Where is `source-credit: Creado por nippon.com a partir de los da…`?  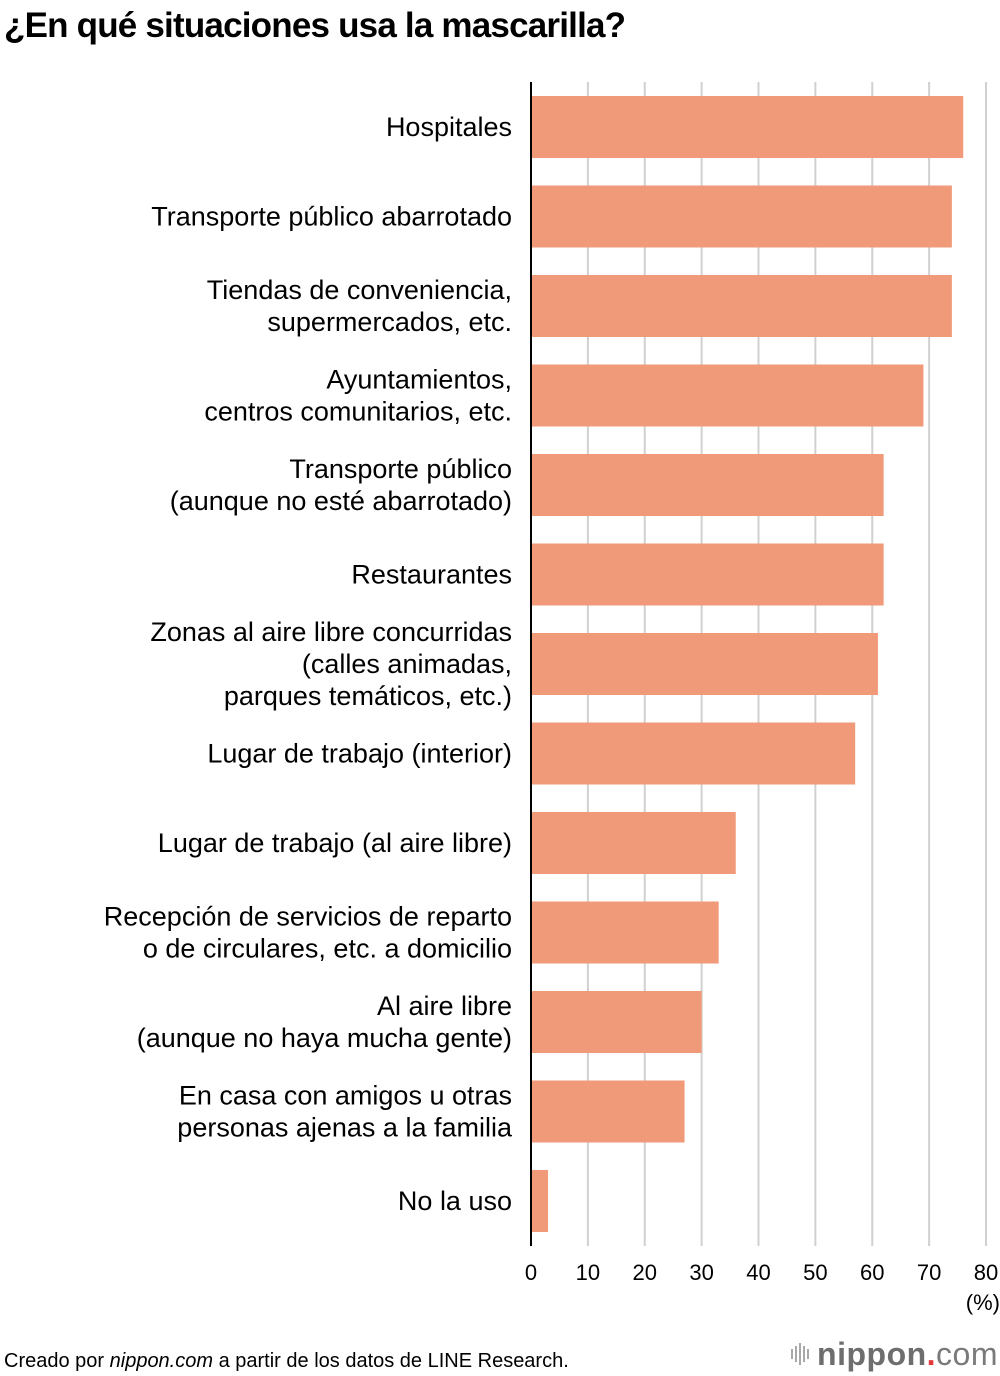 source-credit: Creado por nippon.com a partir de los da… is located at coordinates (286, 1361).